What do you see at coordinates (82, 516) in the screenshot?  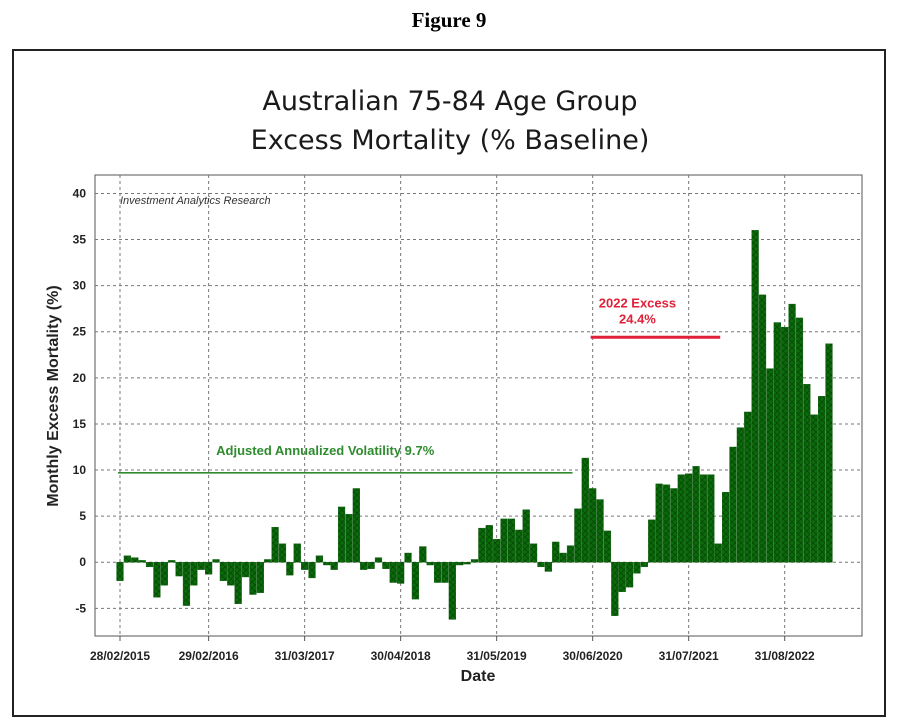 I see `y-tick-label: 5` at bounding box center [82, 516].